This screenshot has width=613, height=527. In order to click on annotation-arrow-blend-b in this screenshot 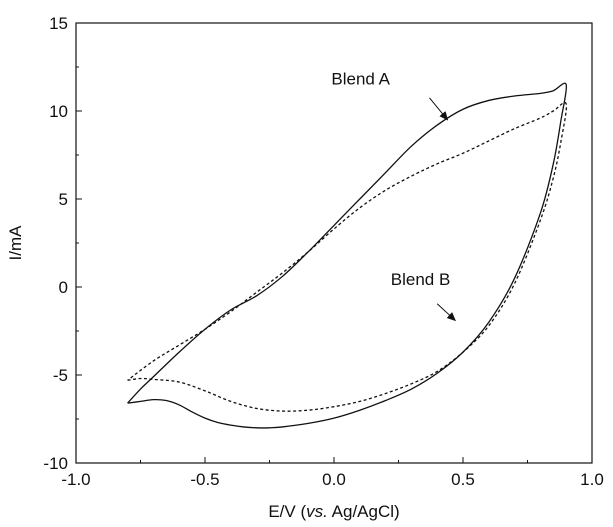, I will do `click(446, 312)`.